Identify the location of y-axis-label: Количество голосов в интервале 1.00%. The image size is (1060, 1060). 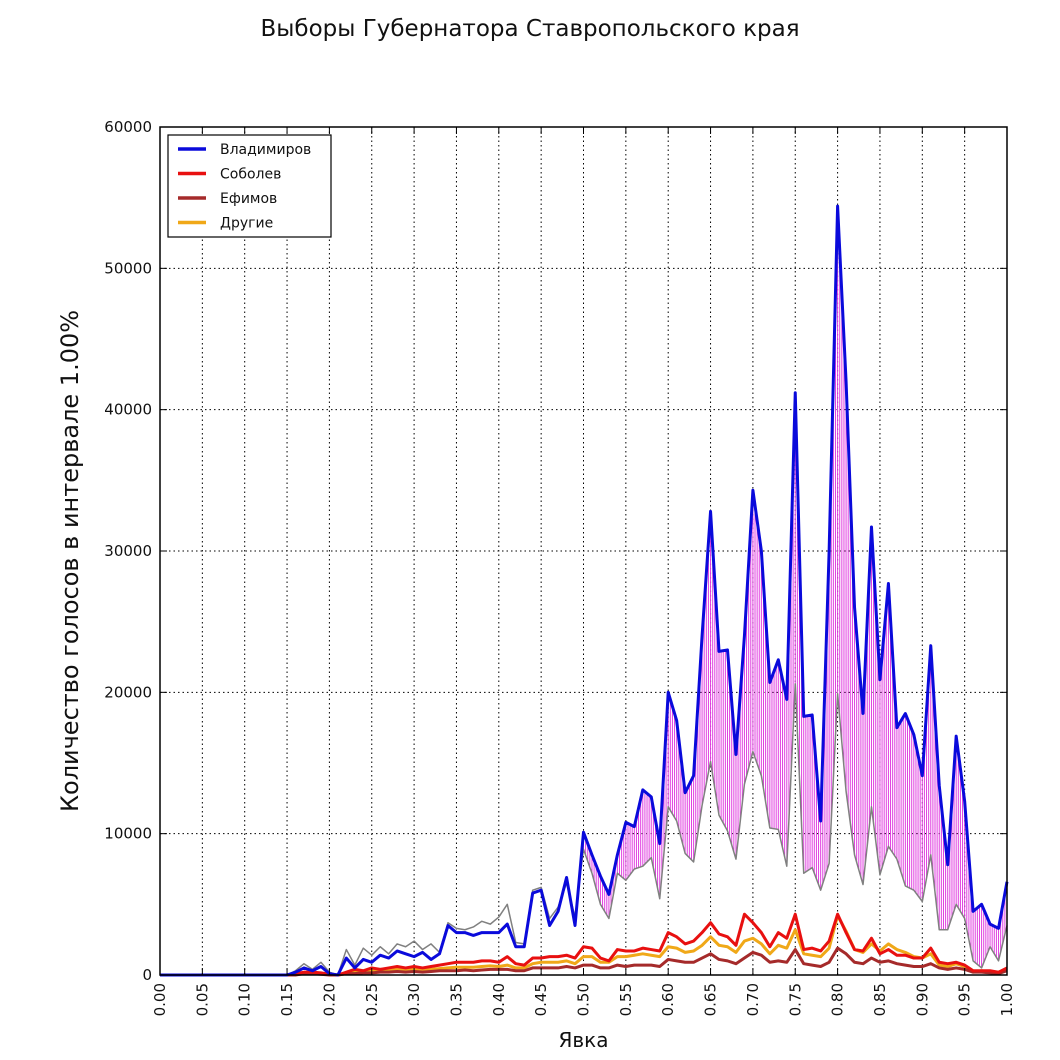
(70, 561).